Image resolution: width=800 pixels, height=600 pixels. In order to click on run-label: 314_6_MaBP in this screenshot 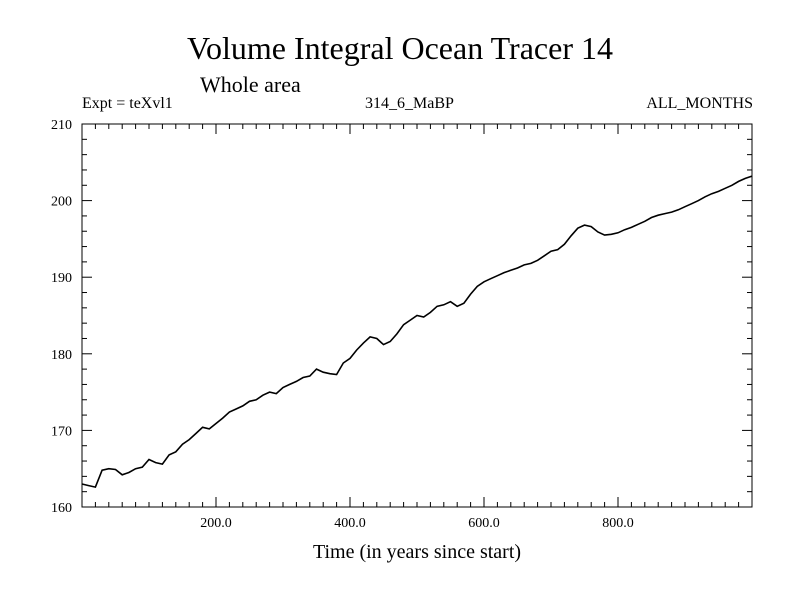, I will do `click(409, 103)`.